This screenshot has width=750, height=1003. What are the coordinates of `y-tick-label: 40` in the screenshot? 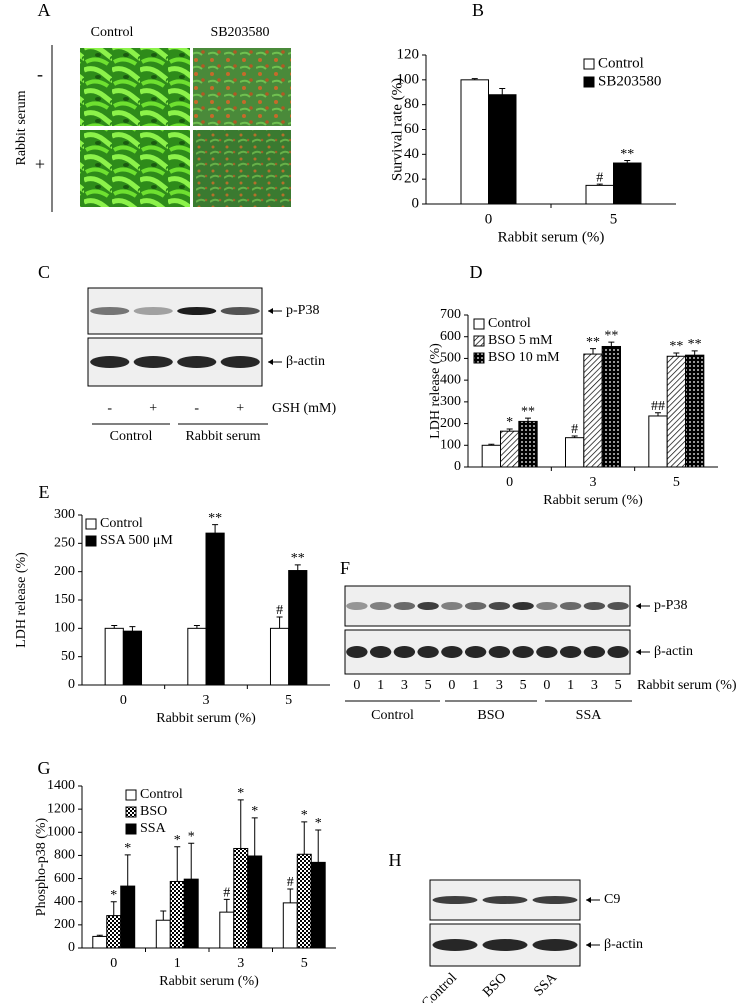 It's located at (411, 154).